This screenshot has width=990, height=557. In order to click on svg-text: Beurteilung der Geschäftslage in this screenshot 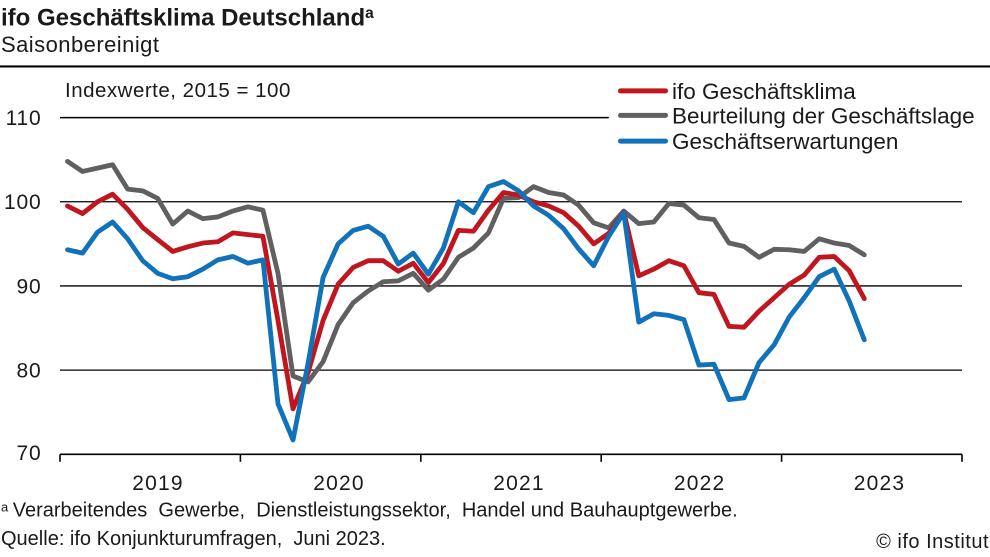, I will do `click(823, 115)`.